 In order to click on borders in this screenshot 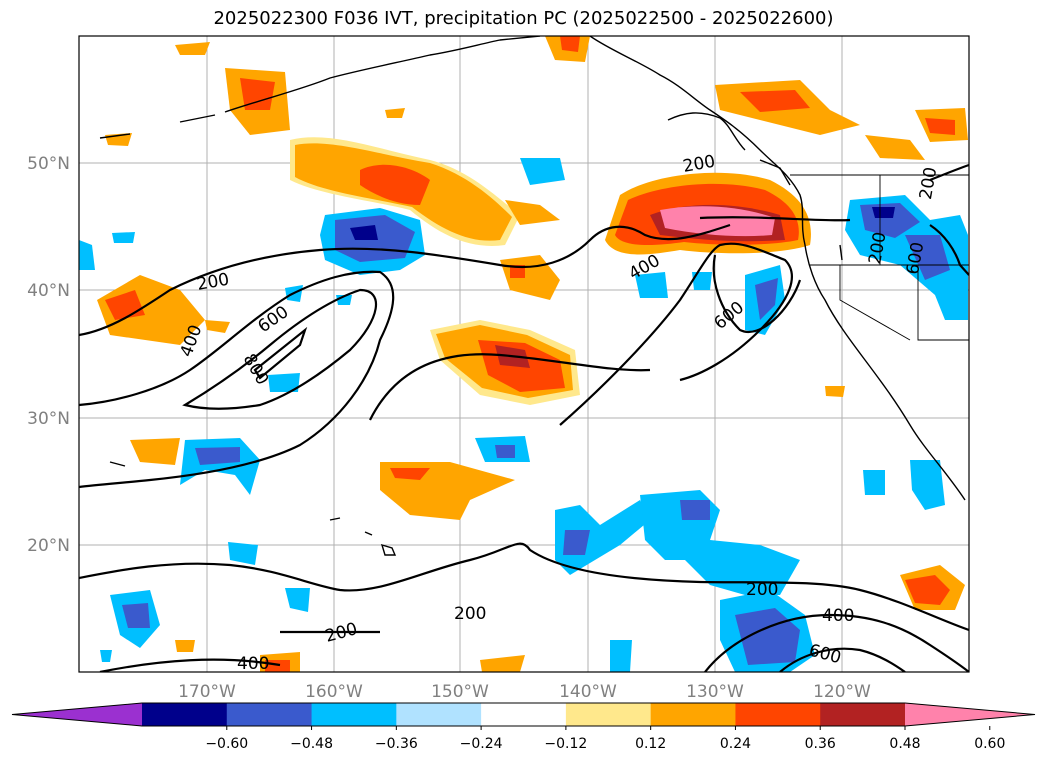, I will do `click(879, 257)`.